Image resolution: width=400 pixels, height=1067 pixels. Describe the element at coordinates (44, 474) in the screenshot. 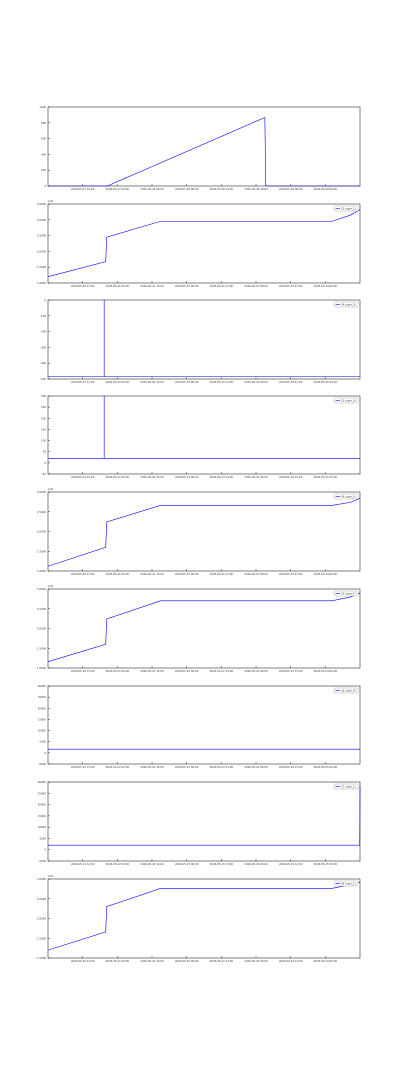

I see `y-tick-label: -50` at that location.